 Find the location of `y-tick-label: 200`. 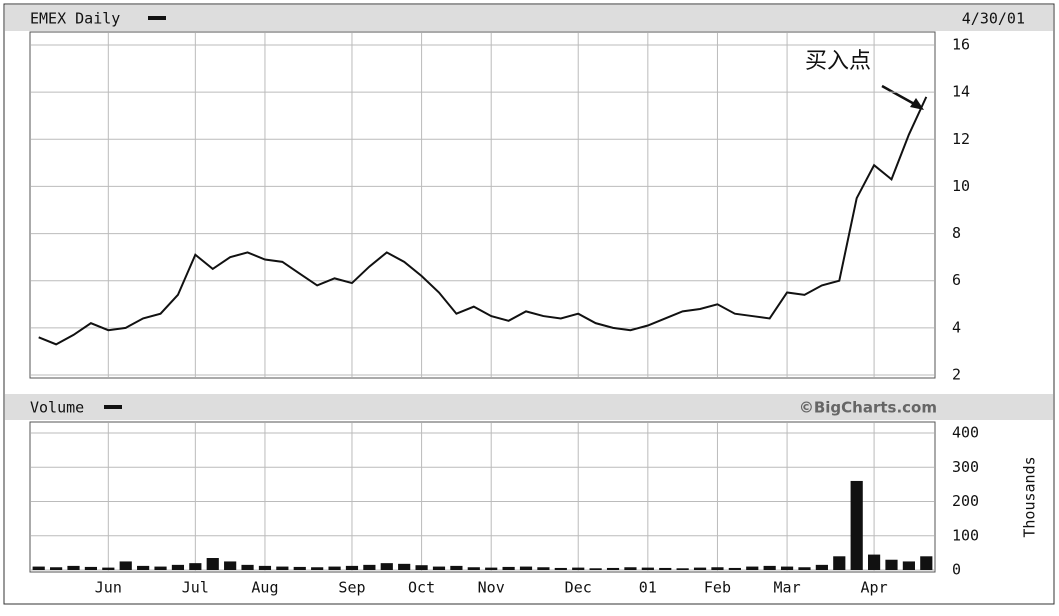

y-tick-label: 200 is located at coordinates (965, 501).